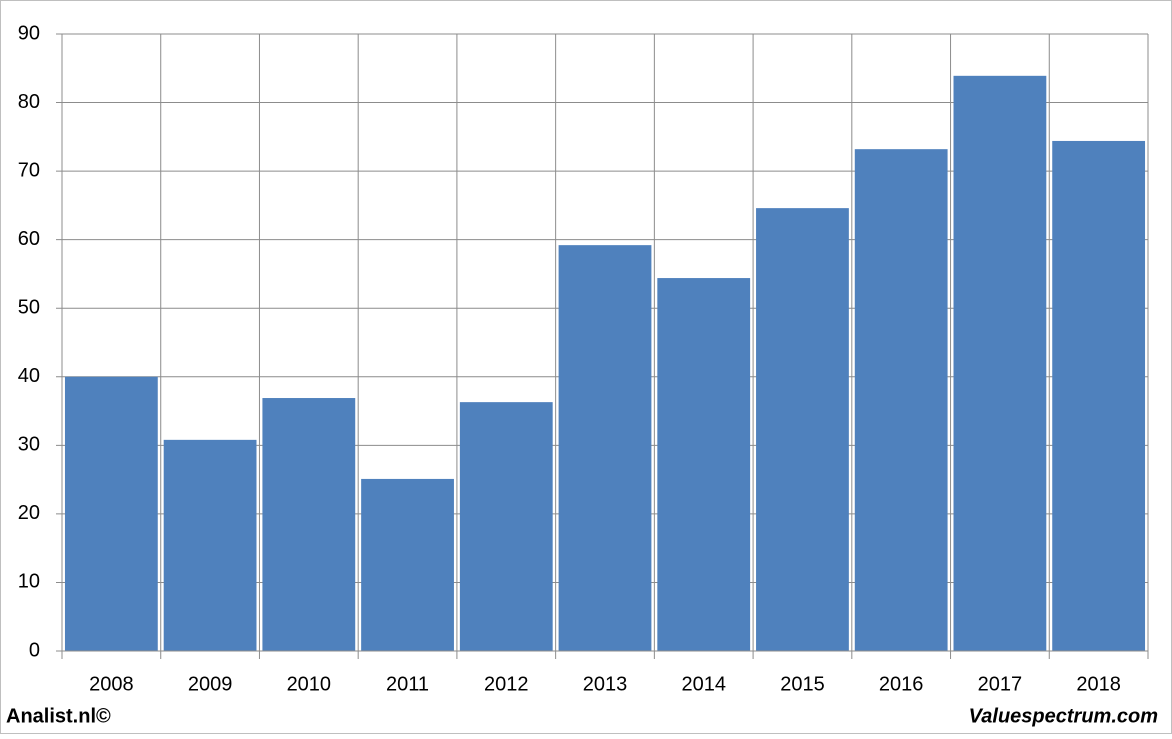 The image size is (1172, 739). What do you see at coordinates (210, 684) in the screenshot?
I see `x-tick-label: 2009` at bounding box center [210, 684].